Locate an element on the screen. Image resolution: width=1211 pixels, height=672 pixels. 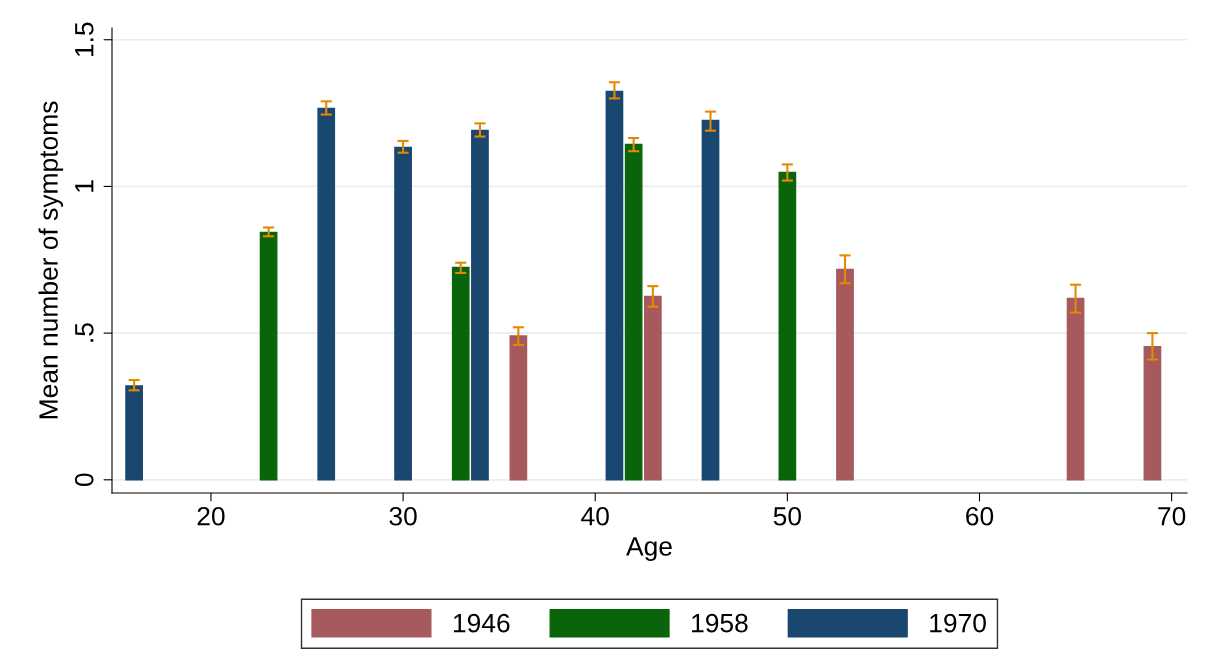
y-axis-title: Mean number of symptoms is located at coordinates (51, 260).